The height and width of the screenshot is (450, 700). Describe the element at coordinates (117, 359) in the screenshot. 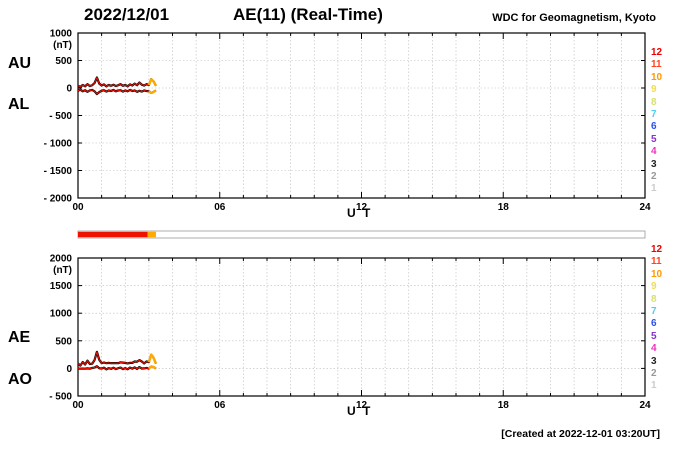

I see `trace-ae` at that location.